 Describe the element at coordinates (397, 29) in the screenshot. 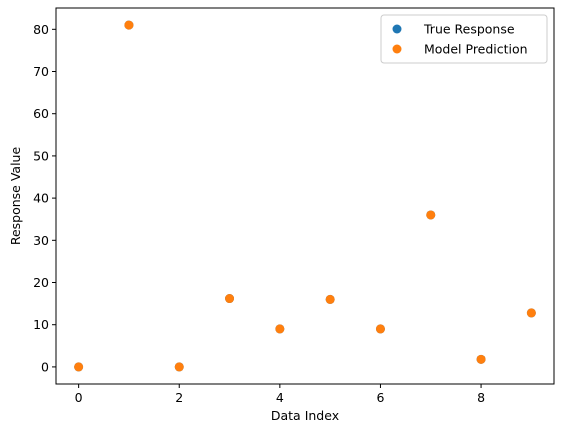

I see `legend-marker-true-response` at that location.